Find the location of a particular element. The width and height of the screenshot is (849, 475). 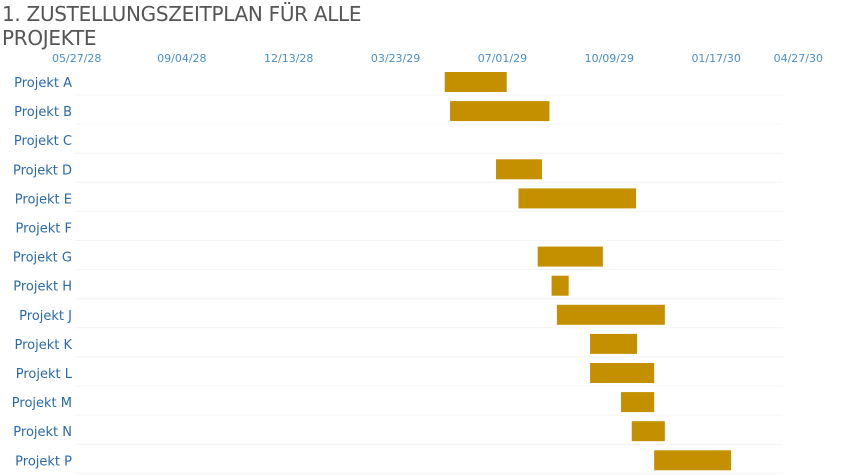

x-tick-label: 01/17/30 is located at coordinates (715, 58).